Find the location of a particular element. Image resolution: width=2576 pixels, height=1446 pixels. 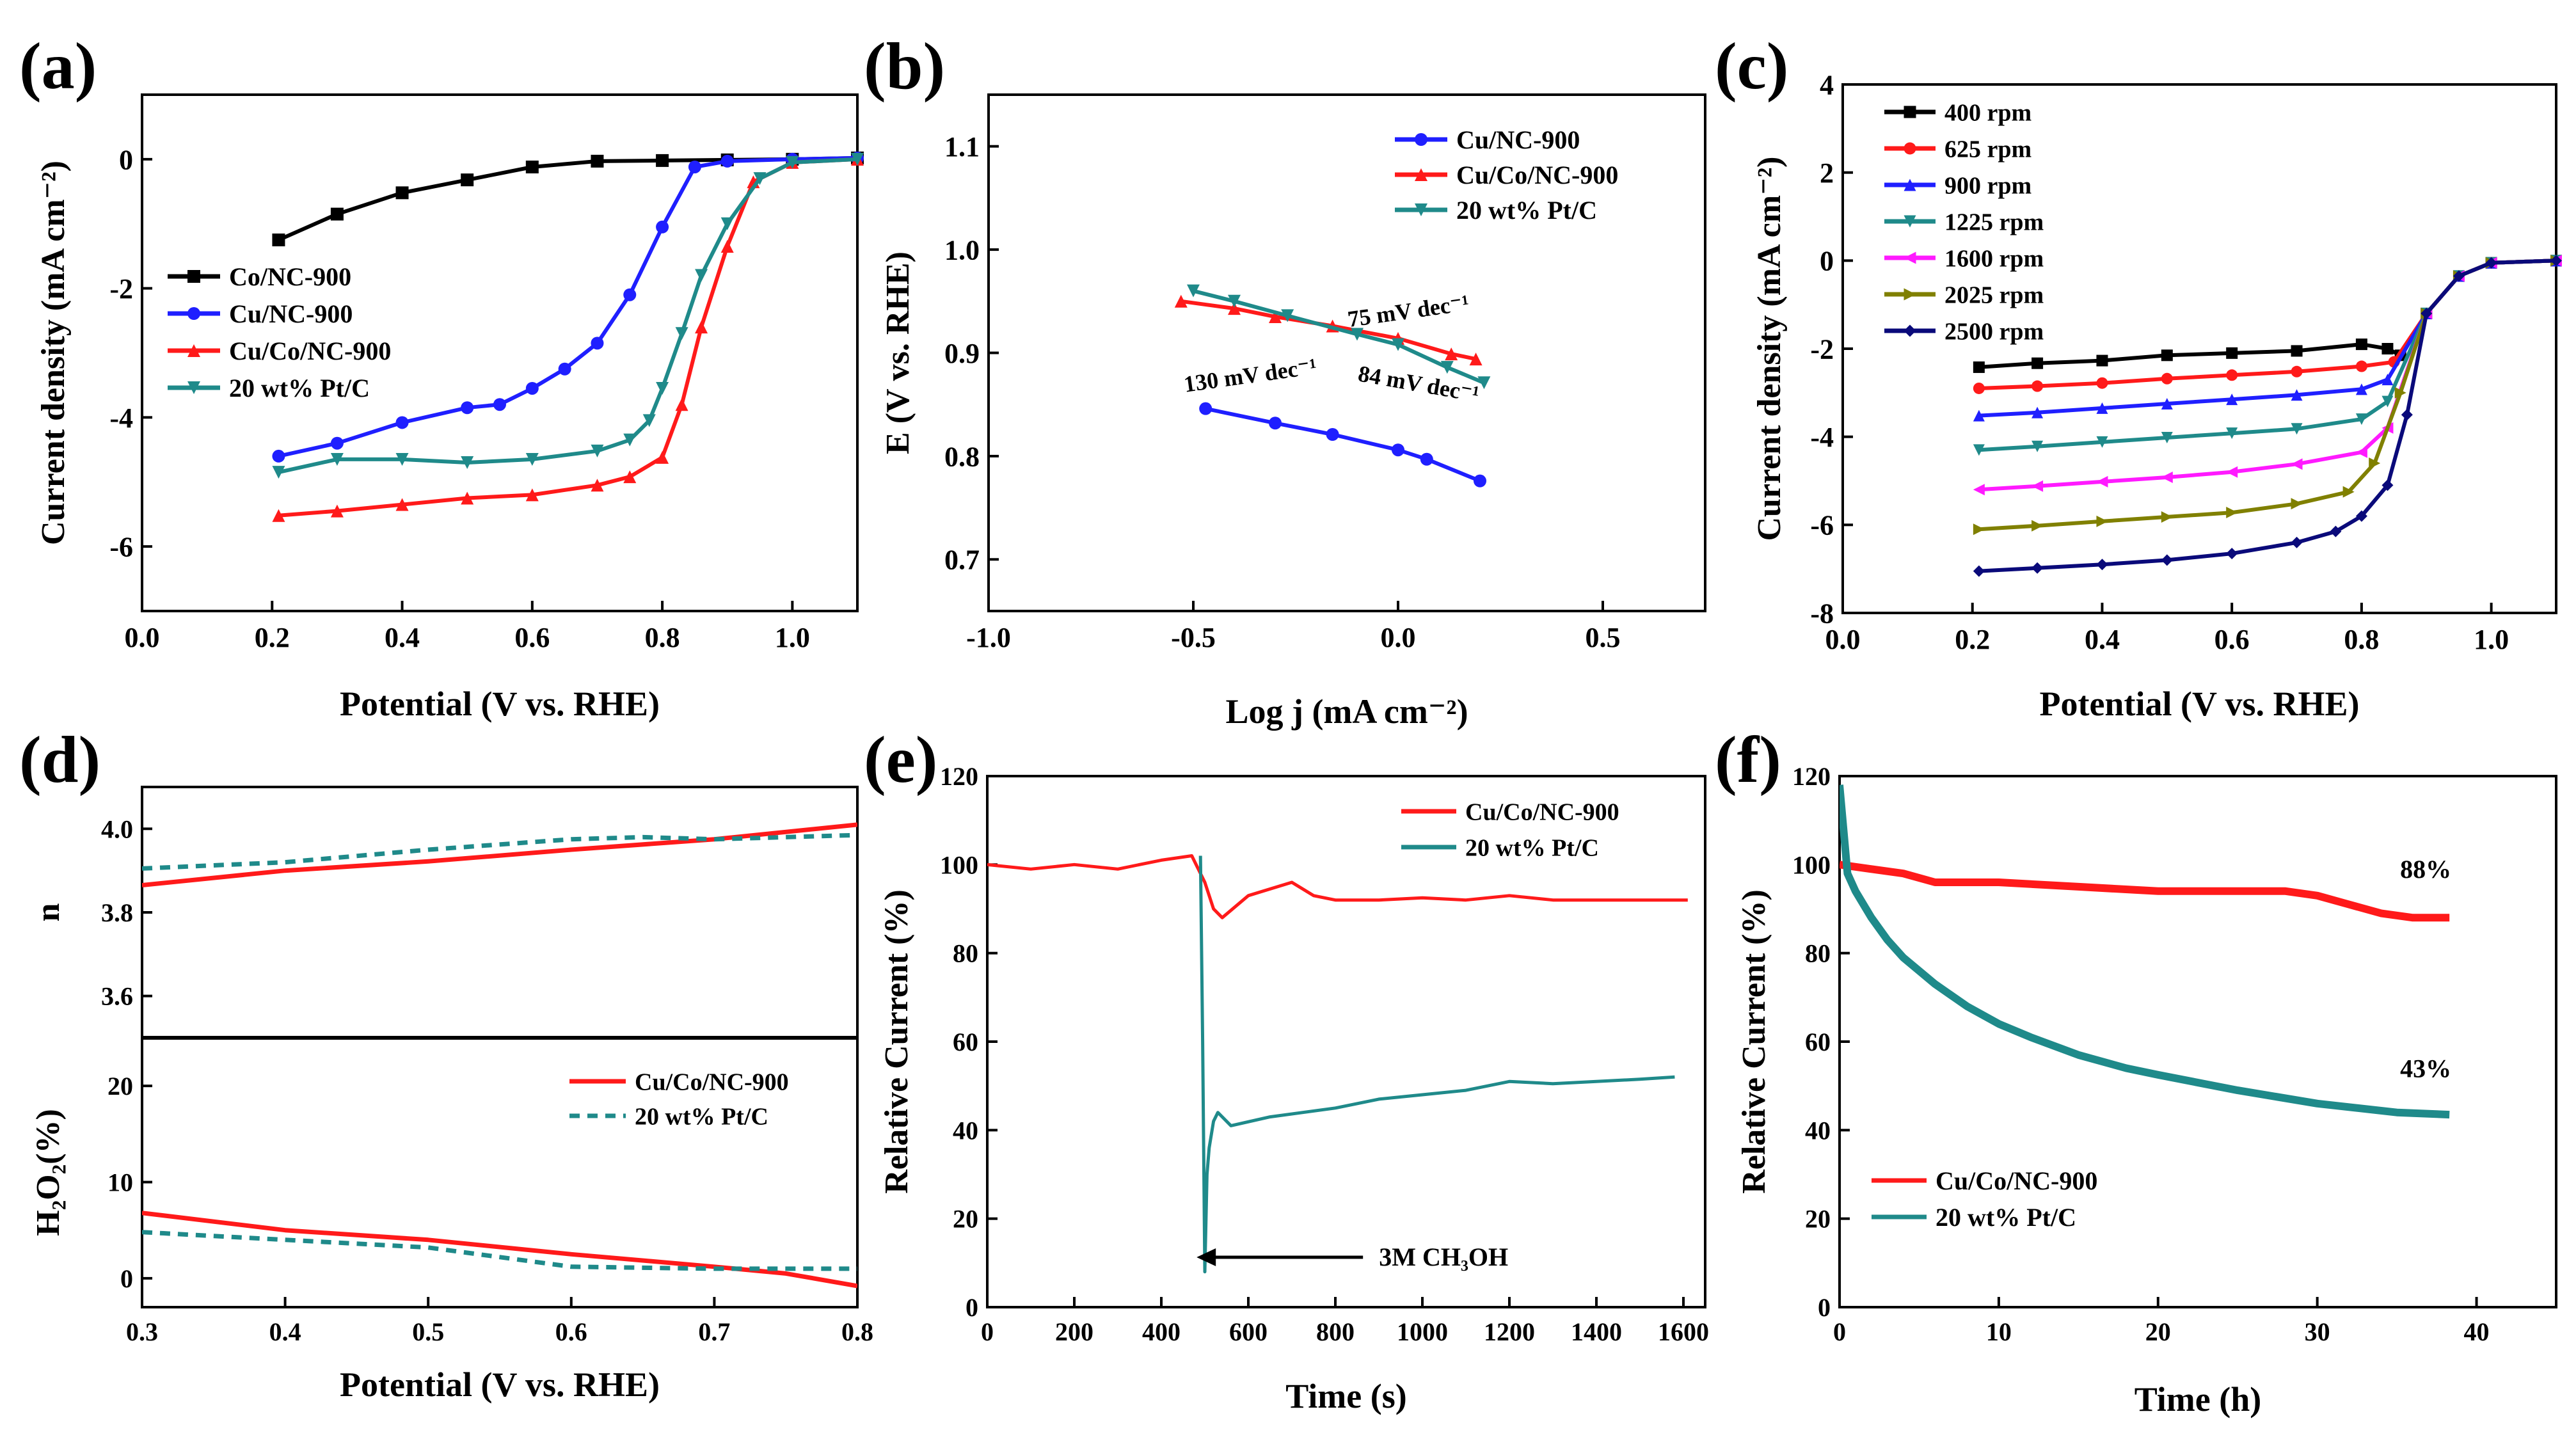

panel-label: (d) is located at coordinates (60, 760).